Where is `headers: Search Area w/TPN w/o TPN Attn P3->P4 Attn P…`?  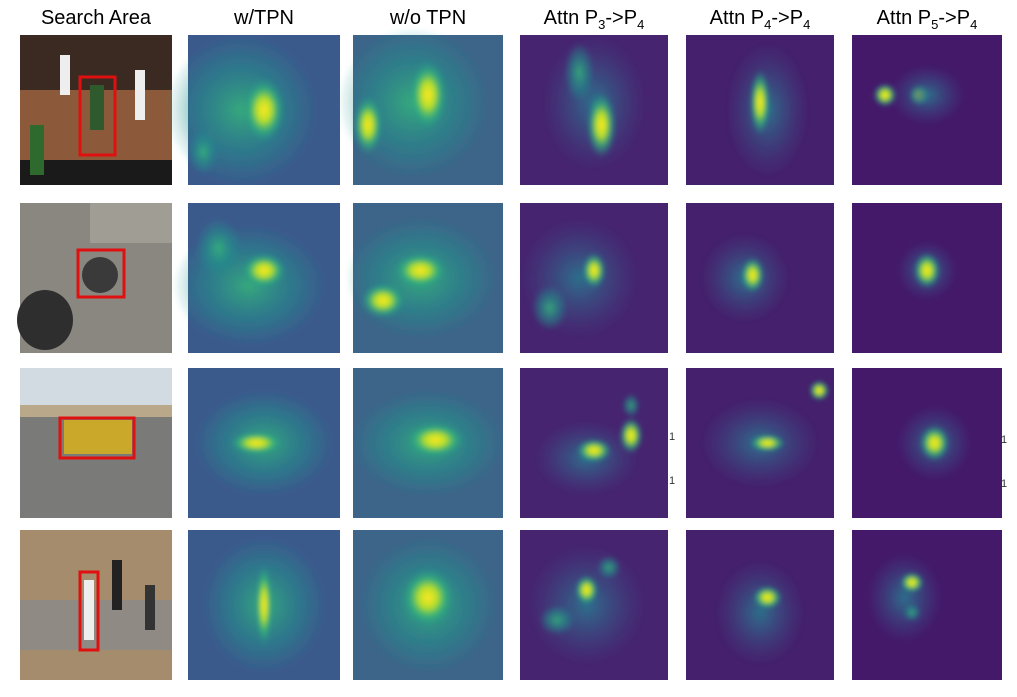 headers: Search Area w/TPN w/o TPN Attn P3->P4 Attn P… is located at coordinates (509, 19).